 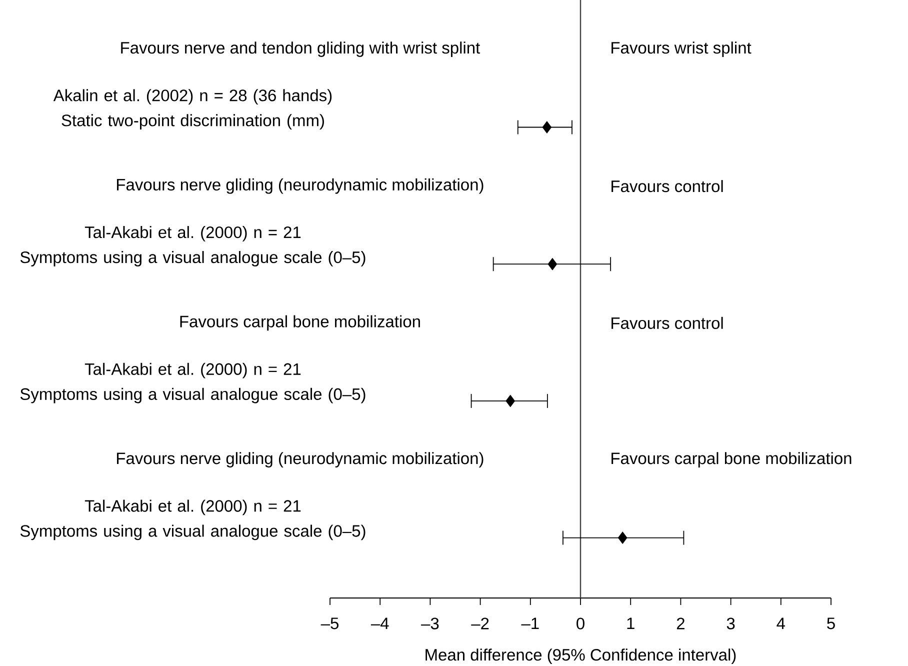 I want to click on x-tick-label: –4, so click(x=379, y=624).